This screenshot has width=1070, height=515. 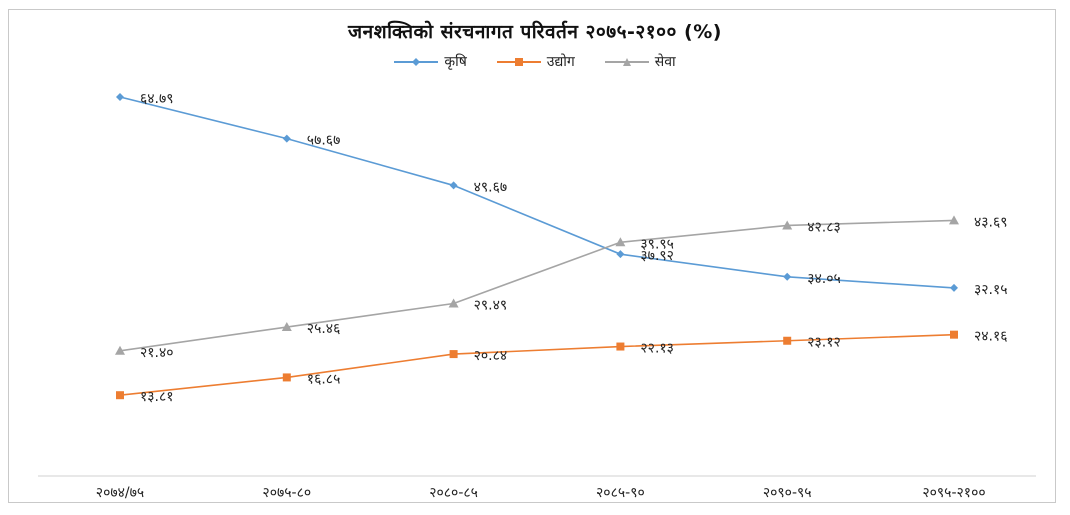 What do you see at coordinates (665, 62) in the screenshot?
I see `legend-label-service: सेवा` at bounding box center [665, 62].